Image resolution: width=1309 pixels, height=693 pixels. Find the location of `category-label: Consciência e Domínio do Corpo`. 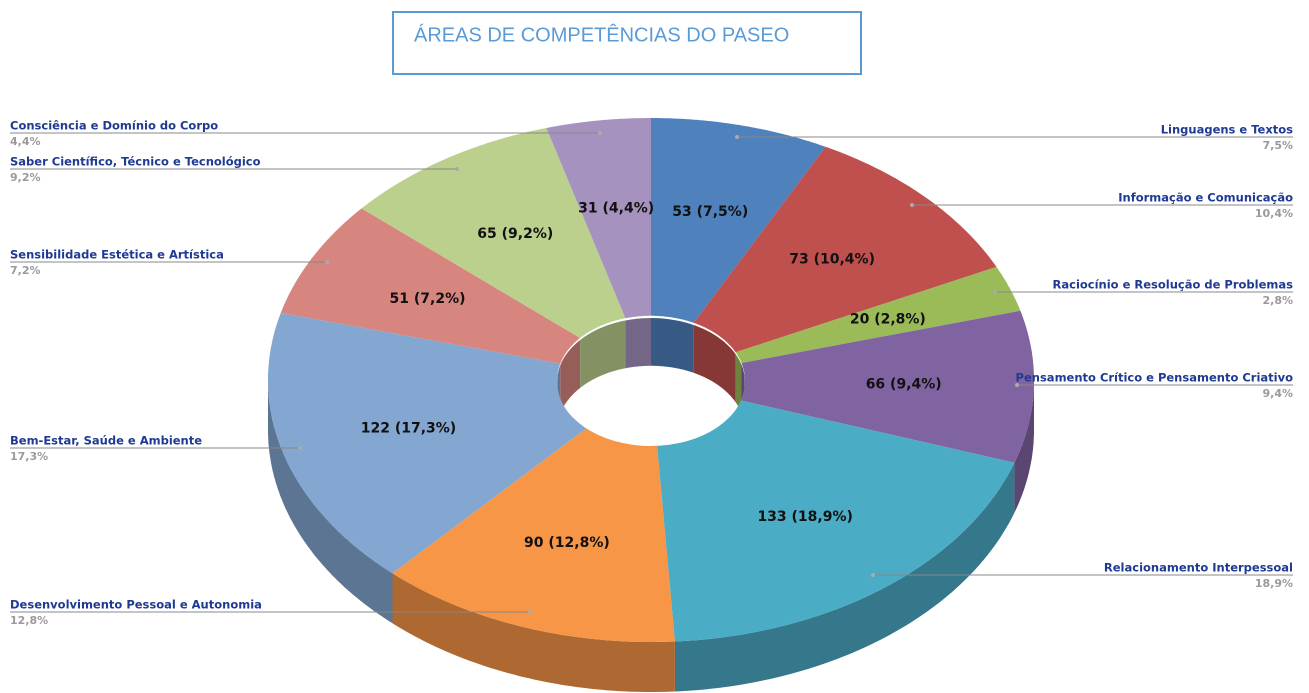

category-label: Consciência e Domínio do Corpo is located at coordinates (114, 126).